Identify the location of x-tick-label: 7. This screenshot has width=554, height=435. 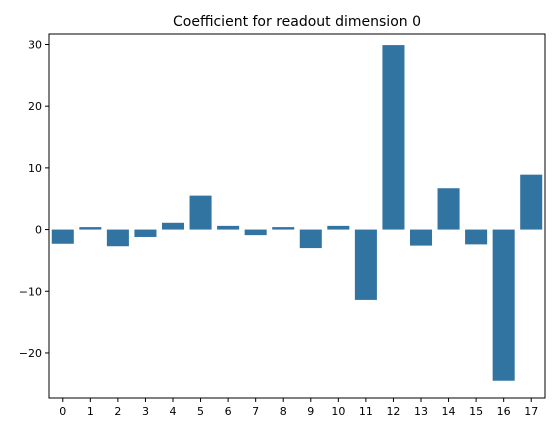
(255, 411).